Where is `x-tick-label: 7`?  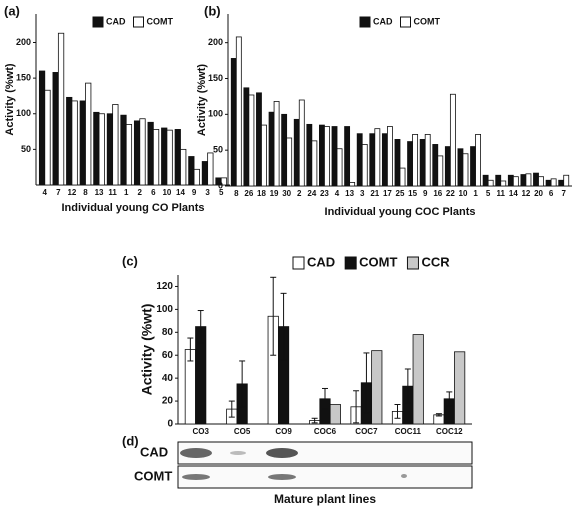 x-tick-label: 7 is located at coordinates (58, 192).